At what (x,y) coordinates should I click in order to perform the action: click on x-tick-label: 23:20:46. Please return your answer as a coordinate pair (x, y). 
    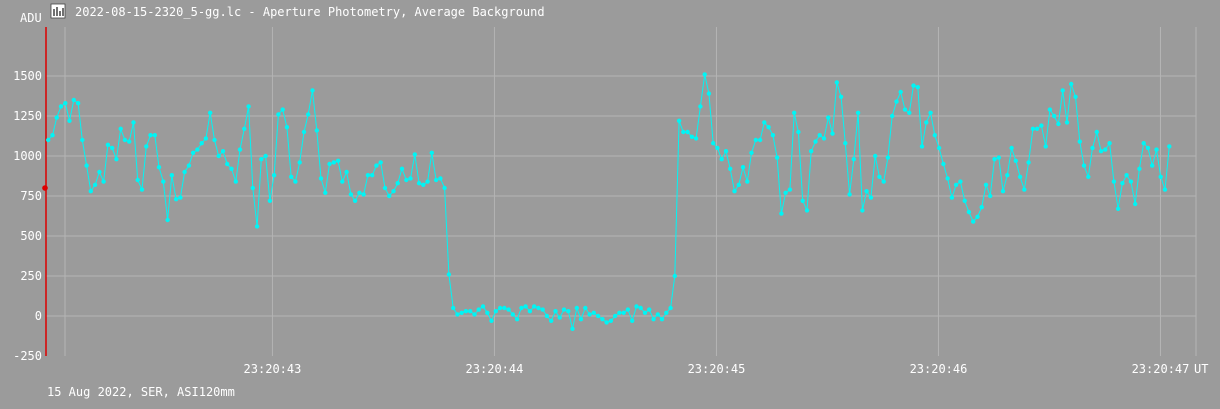
    Looking at the image, I should click on (939, 369).